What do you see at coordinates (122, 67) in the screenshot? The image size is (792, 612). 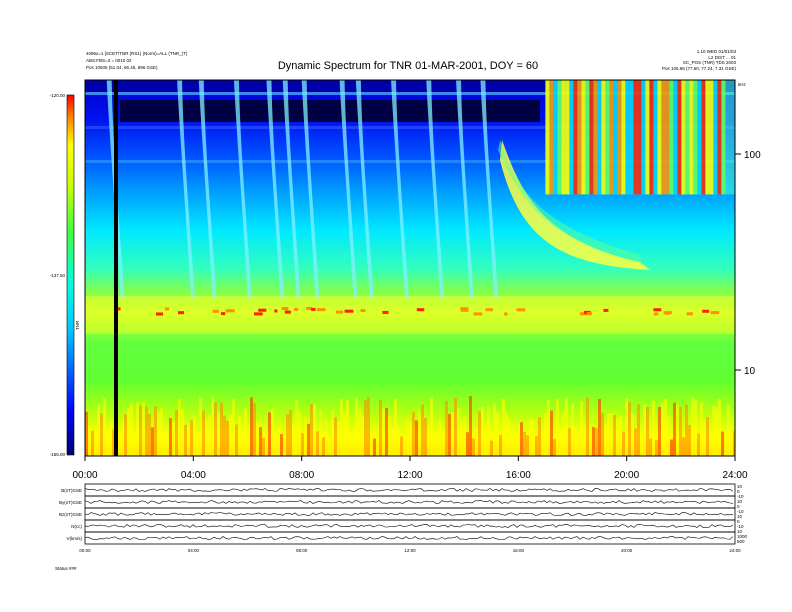 I see `header-left-line-3: Pos 10505 (51.04, 66.45, 896 GSE)` at bounding box center [122, 67].